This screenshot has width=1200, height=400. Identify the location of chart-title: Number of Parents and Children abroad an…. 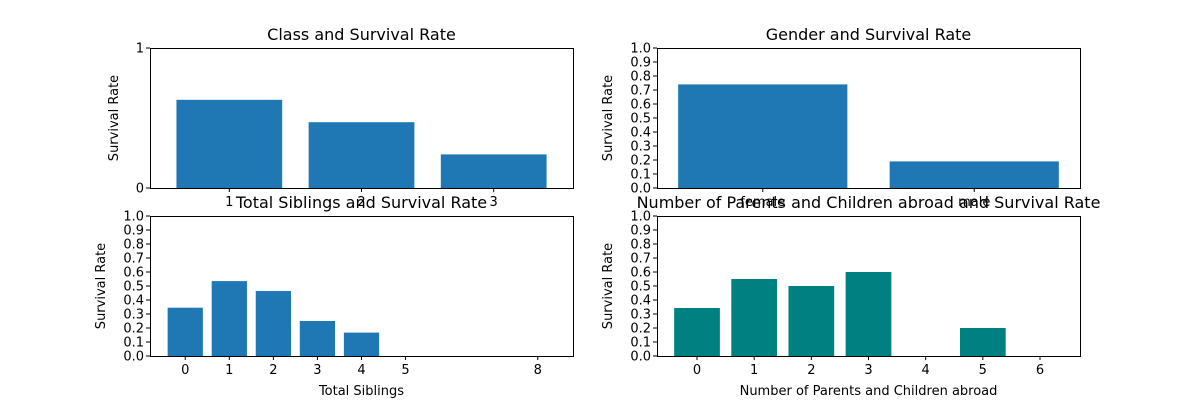
(869, 202).